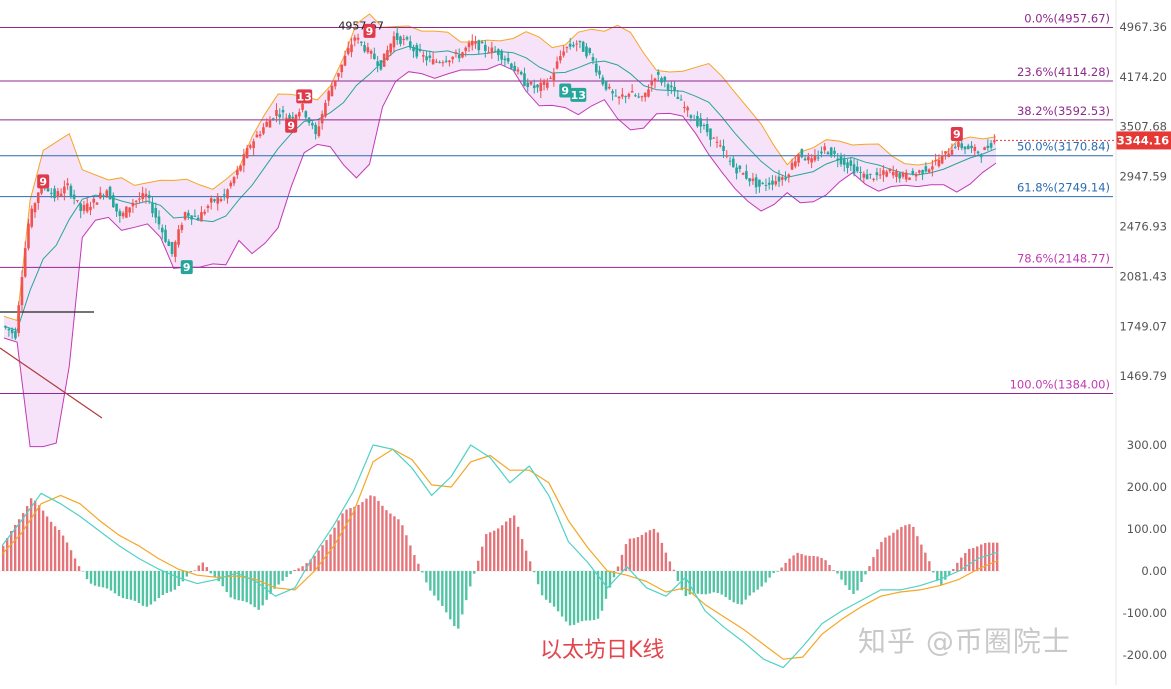  I want to click on fib-label: 0.0%(4957.67), so click(1067, 19).